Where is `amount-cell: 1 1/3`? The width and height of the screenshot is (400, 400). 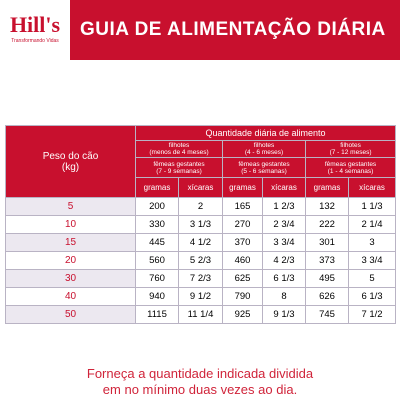
amount-cell: 1 1/3 is located at coordinates (372, 206).